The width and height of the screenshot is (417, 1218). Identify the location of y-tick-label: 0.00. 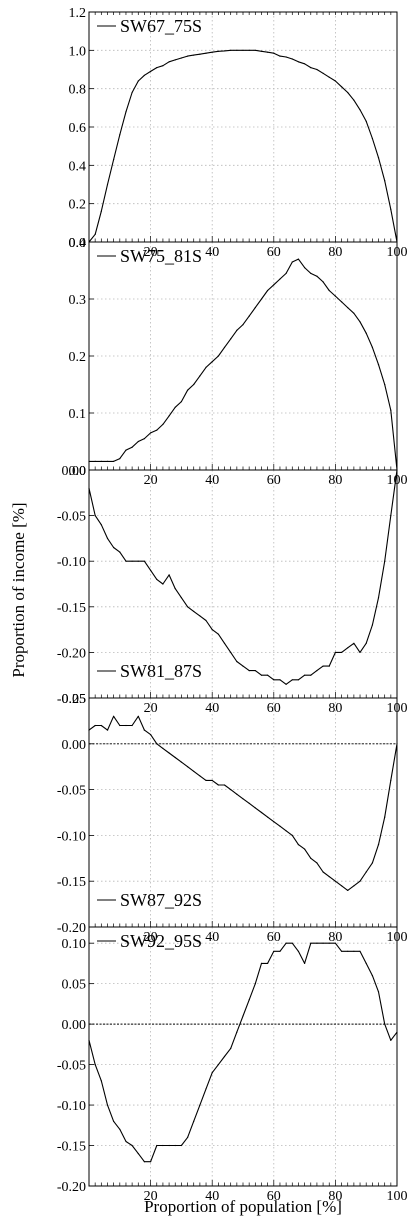
(74, 1025).